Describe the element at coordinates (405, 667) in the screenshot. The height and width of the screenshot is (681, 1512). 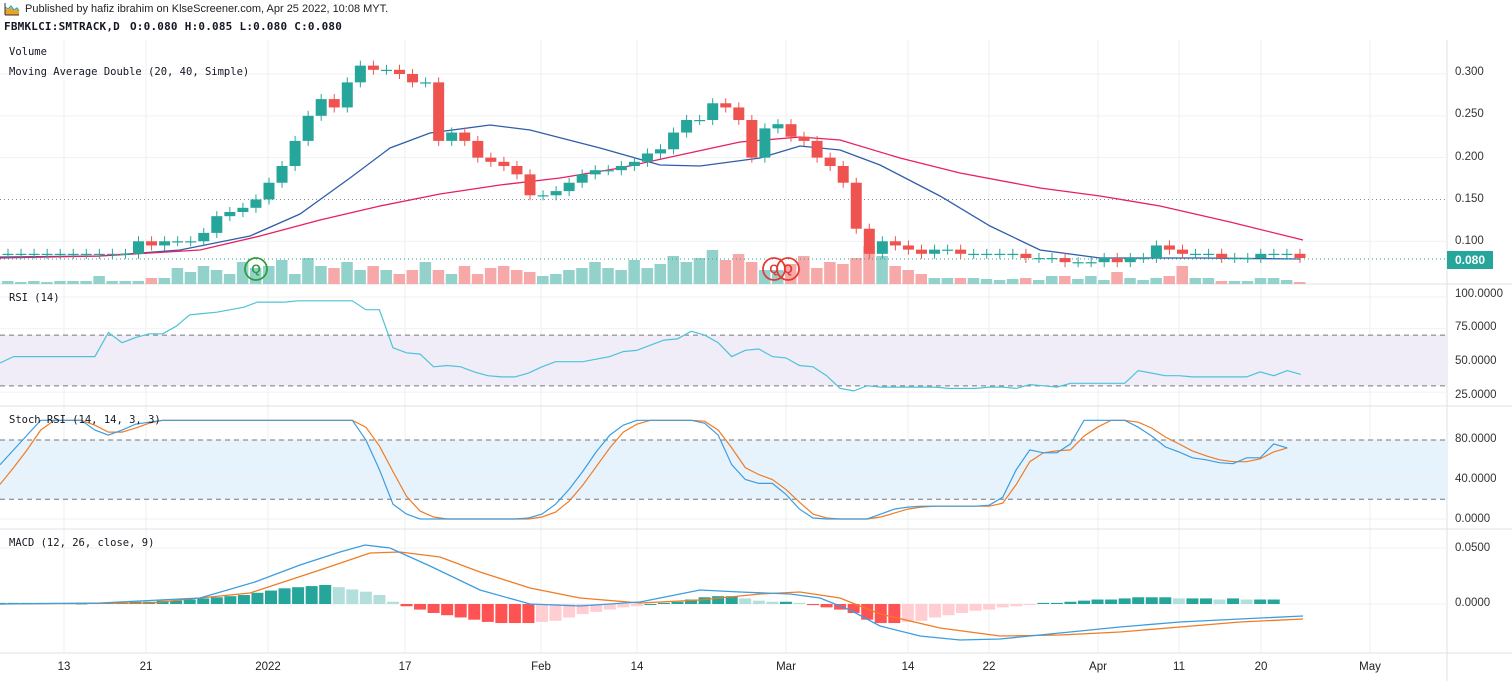
I see `time-axis-tick: 17` at that location.